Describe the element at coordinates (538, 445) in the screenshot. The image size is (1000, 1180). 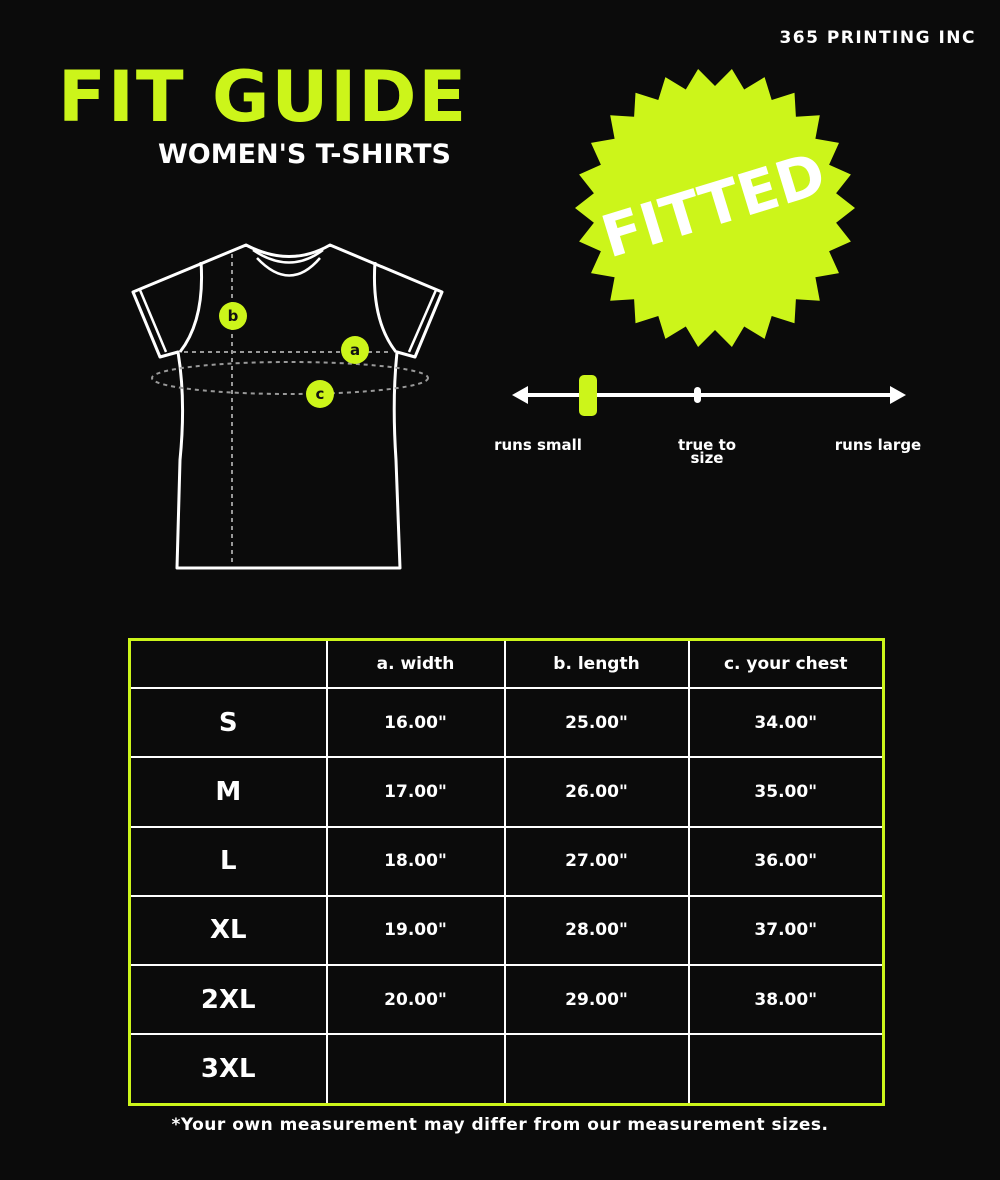
I see `label-runs-small: runs small` at that location.